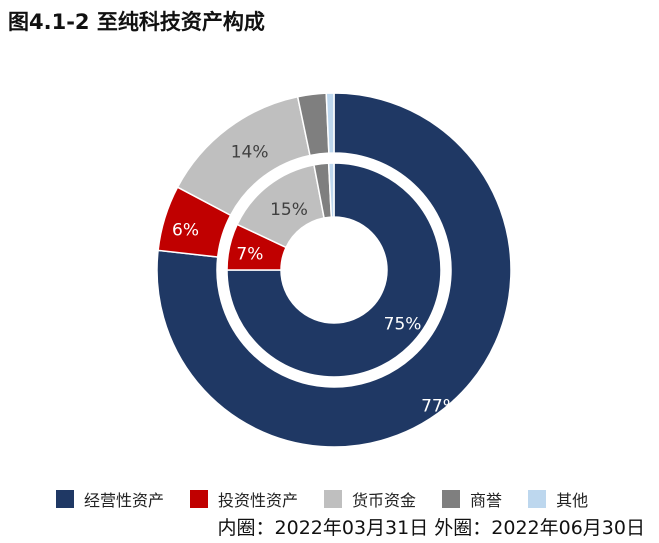 The width and height of the screenshot is (659, 543). Describe the element at coordinates (258, 500) in the screenshot. I see `legend-label-1: 投资性资产` at that location.